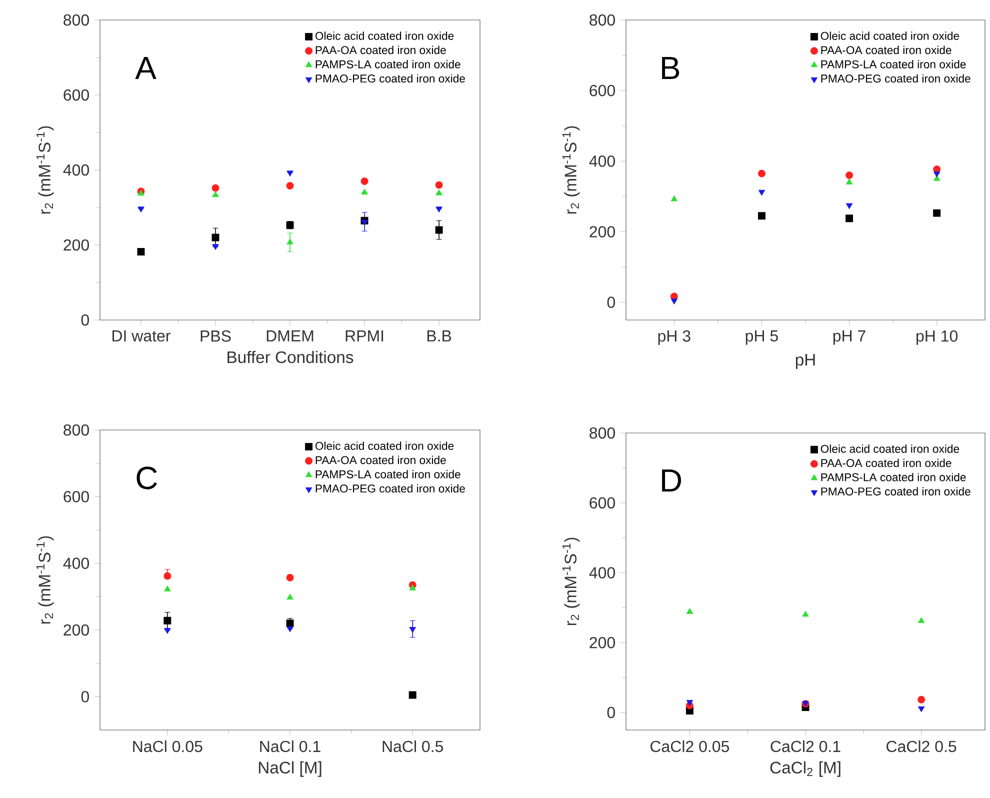  I want to click on x-tick-label: B.B, so click(439, 336).